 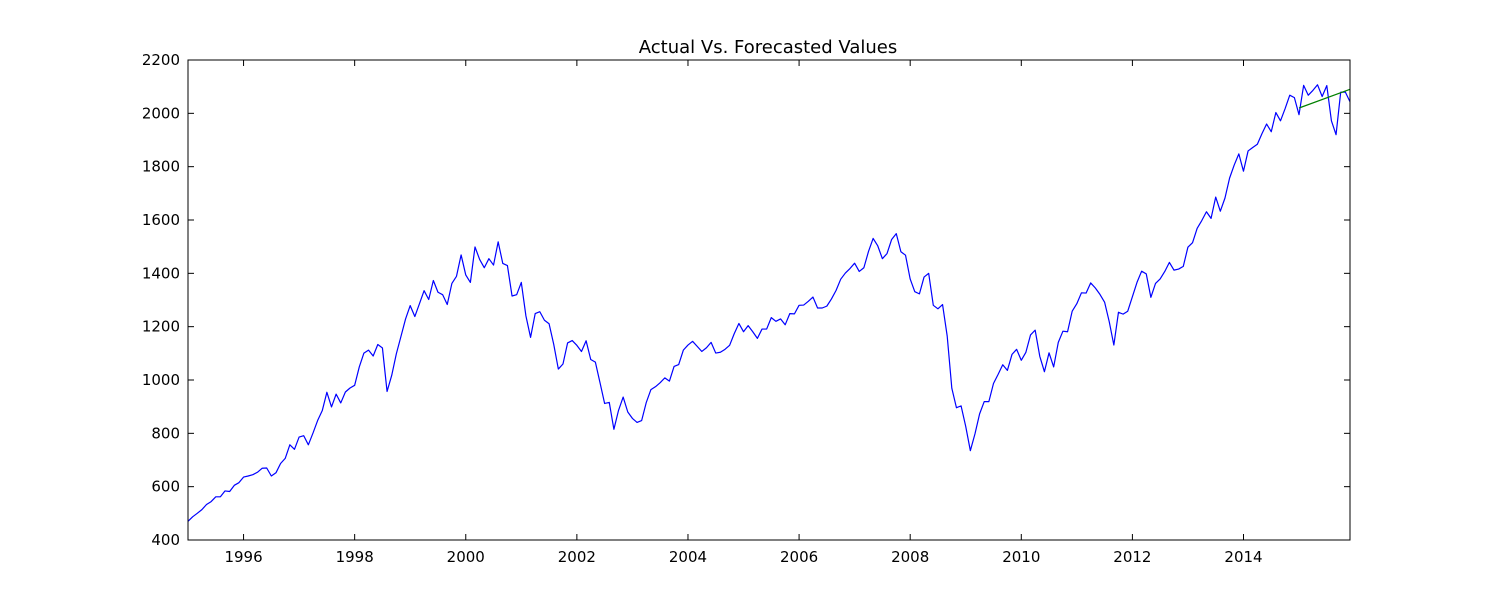 I want to click on y-tick-label: 1000, so click(x=161, y=380).